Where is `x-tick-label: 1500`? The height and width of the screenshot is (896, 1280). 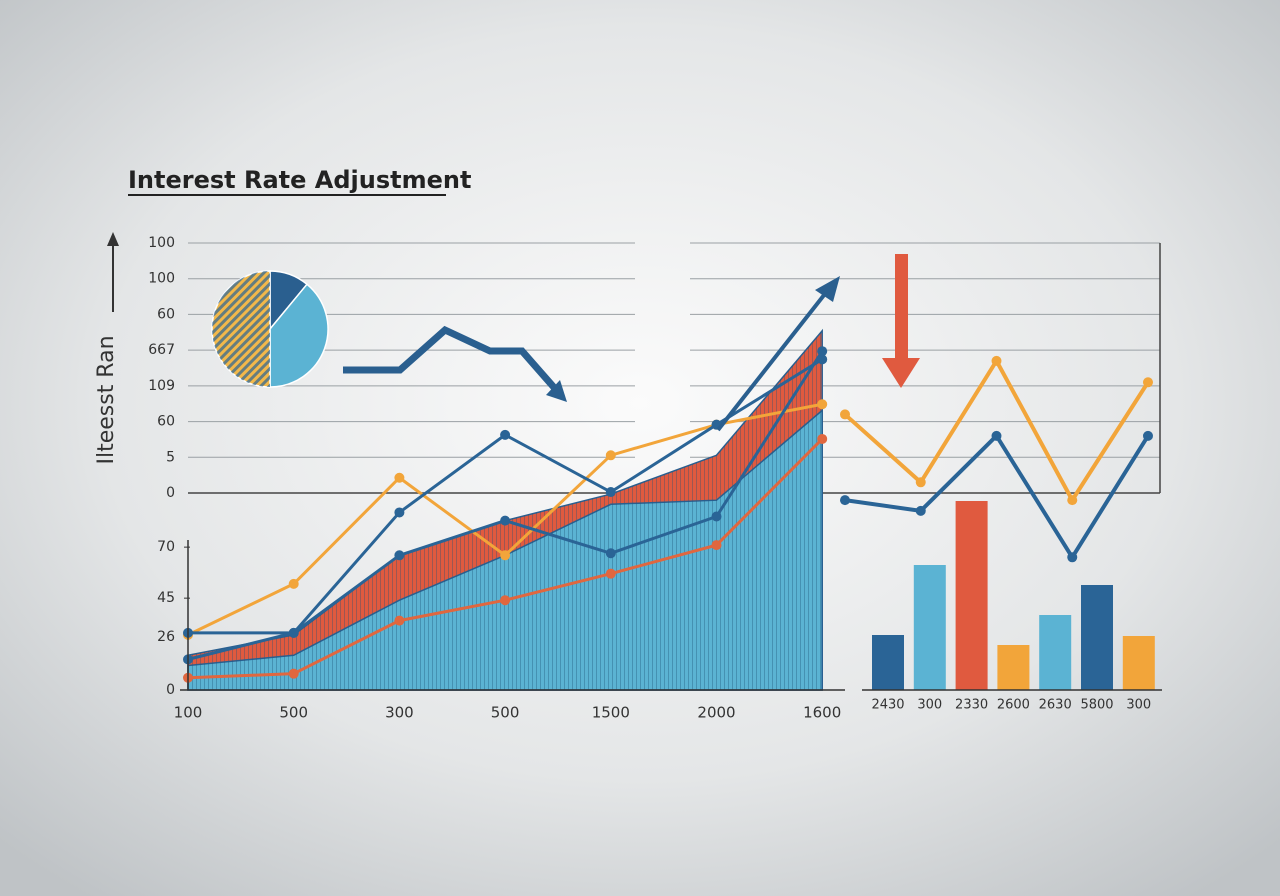 x-tick-label: 1500 is located at coordinates (611, 713).